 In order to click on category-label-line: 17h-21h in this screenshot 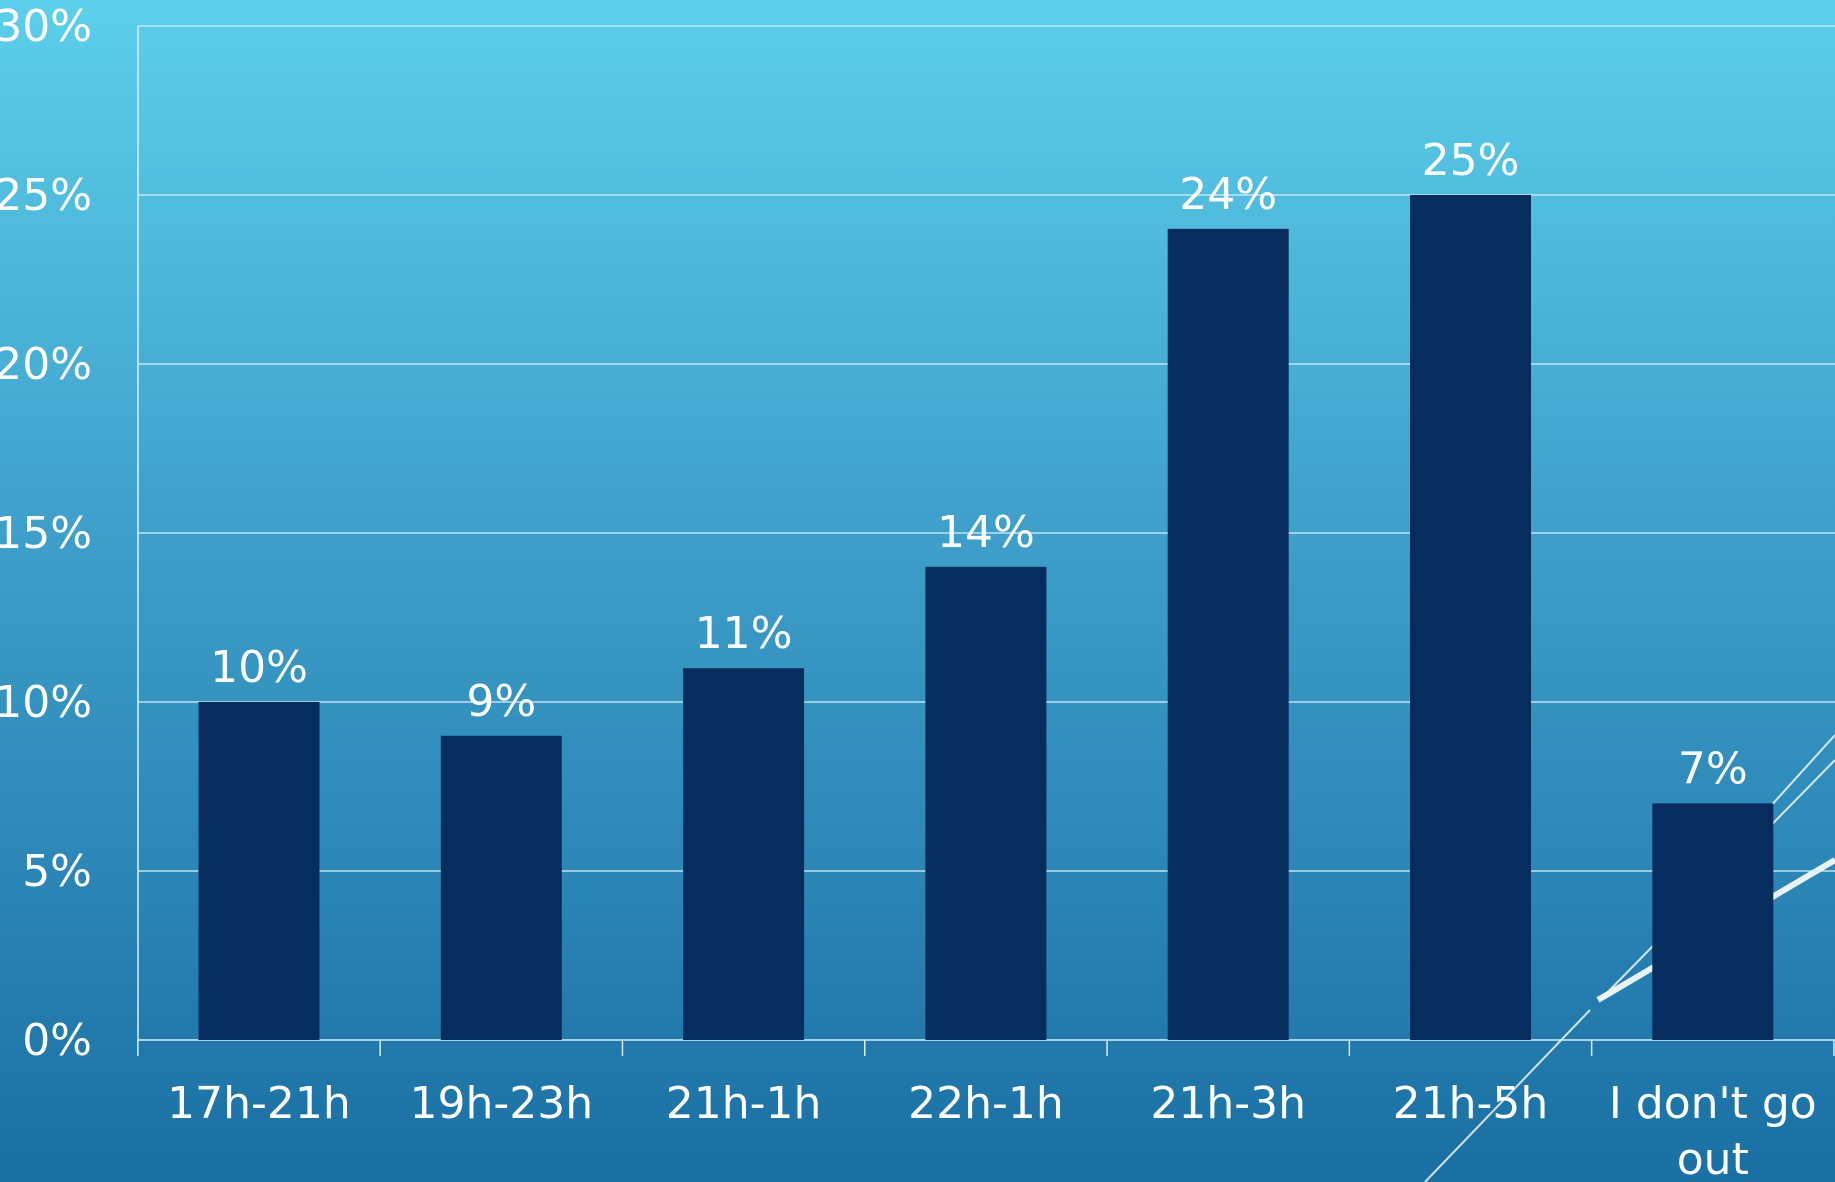, I will do `click(259, 1103)`.